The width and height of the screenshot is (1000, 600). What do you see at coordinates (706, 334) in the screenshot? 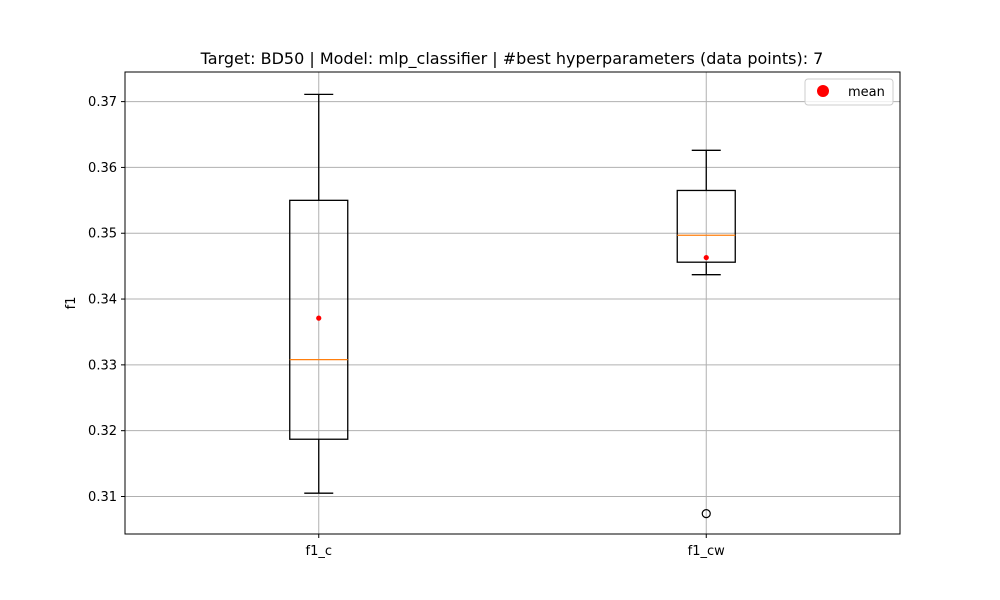
I see `box-group-f1-cw` at bounding box center [706, 334].